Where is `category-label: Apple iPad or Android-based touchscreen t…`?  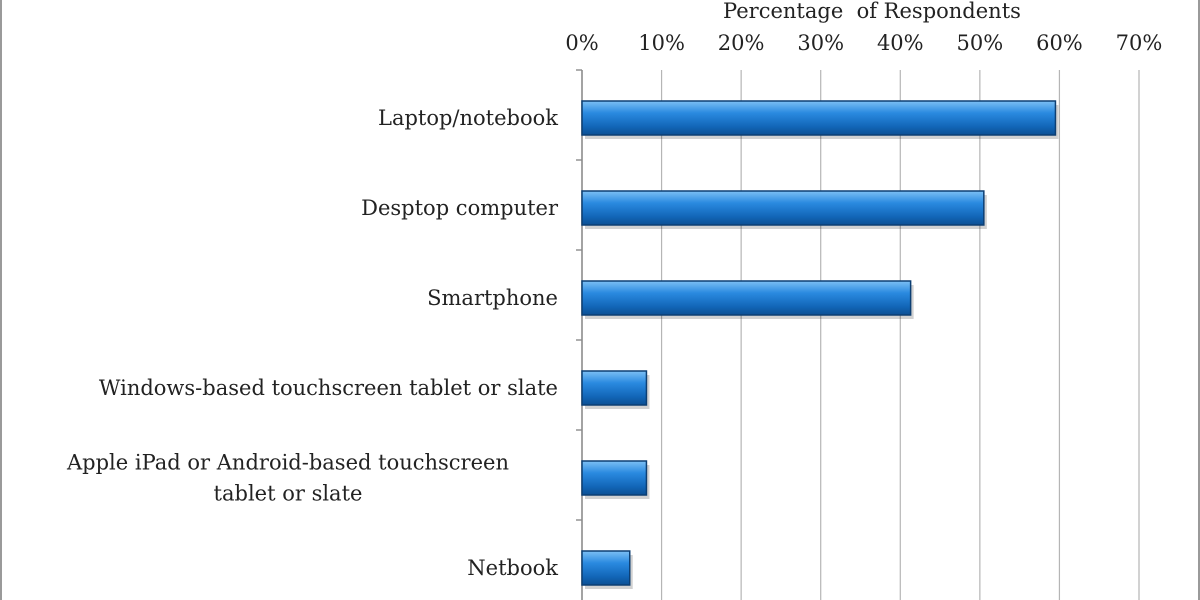
category-label: Apple iPad or Android-based touchscreen t… is located at coordinates (287, 478).